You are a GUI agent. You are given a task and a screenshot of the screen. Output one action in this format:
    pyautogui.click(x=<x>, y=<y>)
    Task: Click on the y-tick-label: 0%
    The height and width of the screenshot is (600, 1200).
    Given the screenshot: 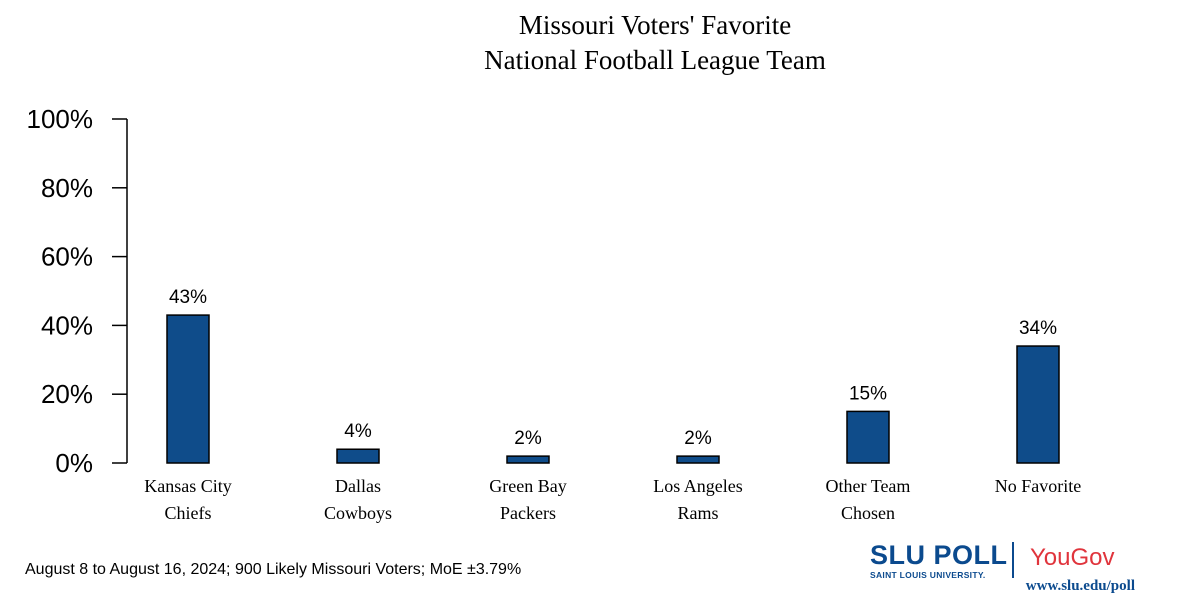 What is the action you would take?
    pyautogui.click(x=74, y=463)
    